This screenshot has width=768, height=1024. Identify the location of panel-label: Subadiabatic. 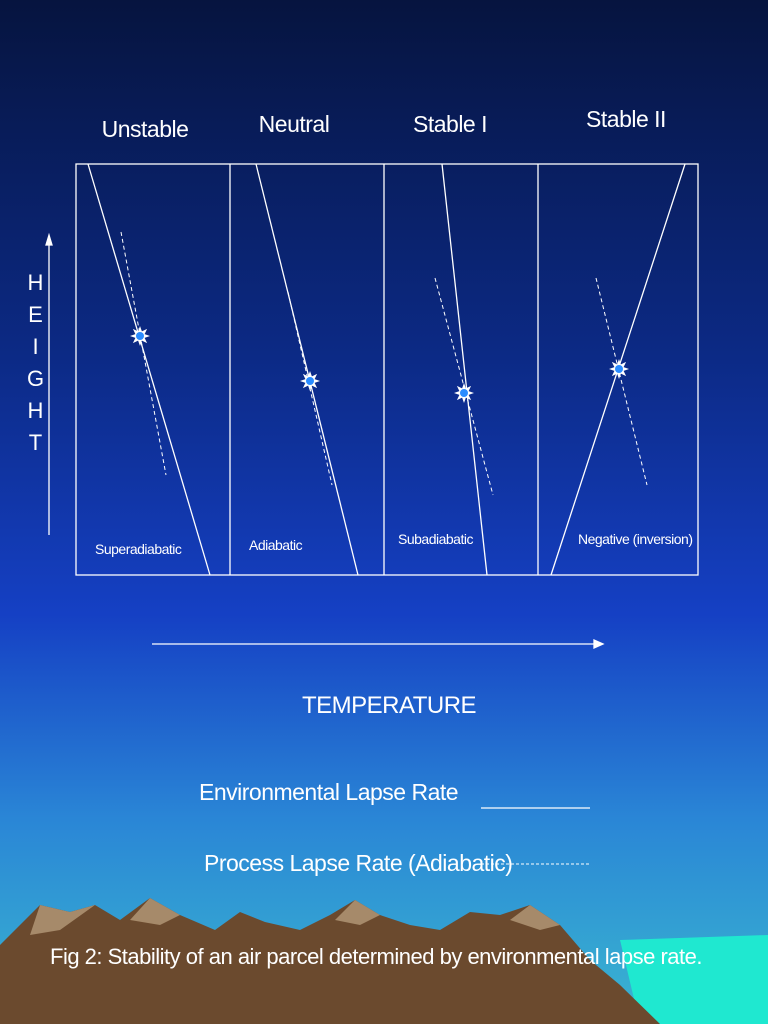
(435, 539).